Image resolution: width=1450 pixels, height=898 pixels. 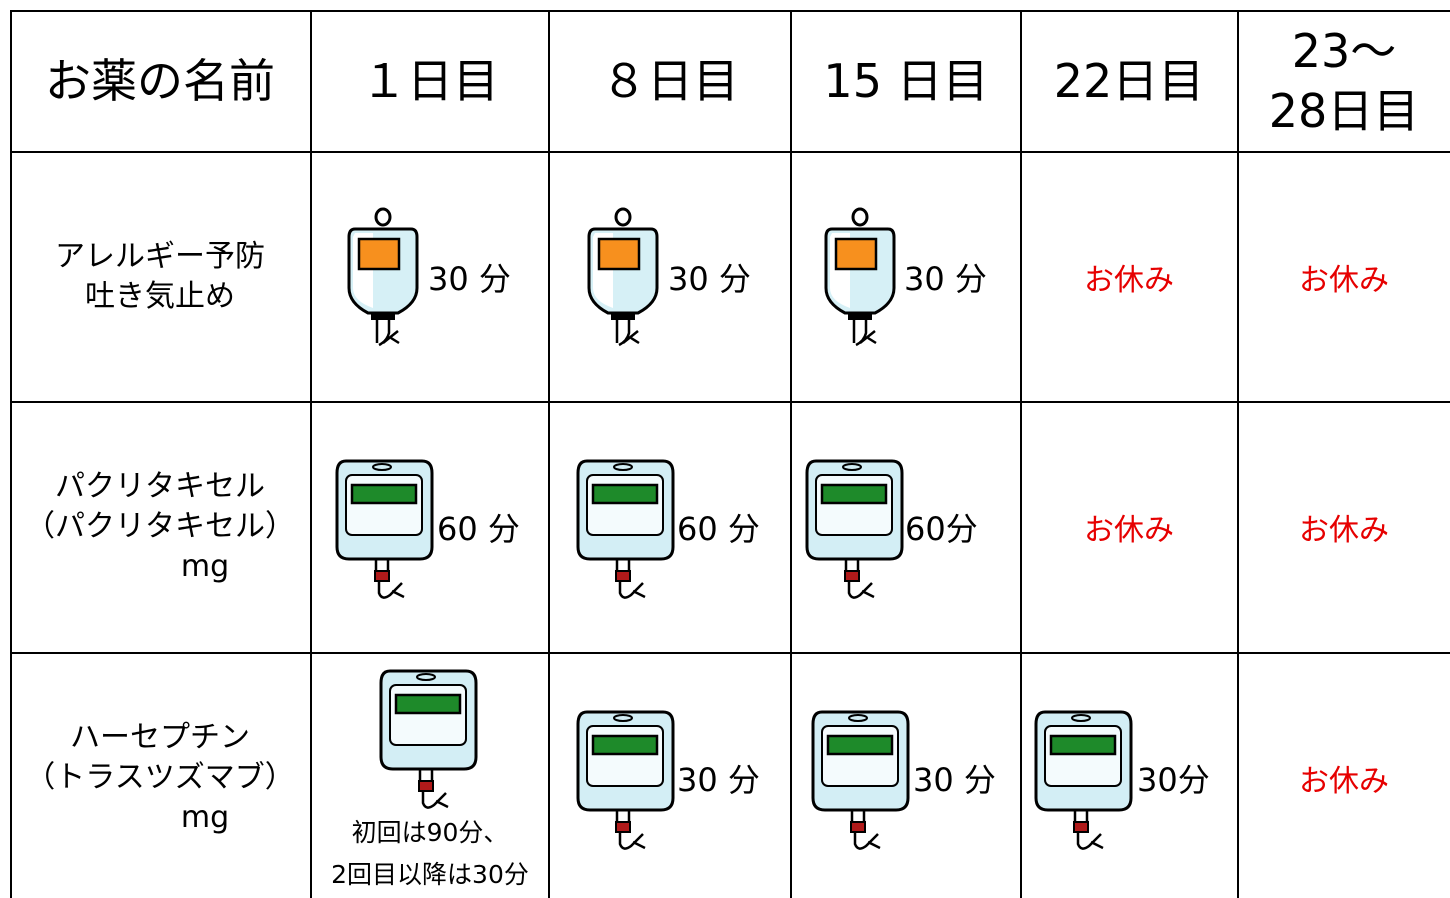 I want to click on drug-name: パクリタキセル （パクリタキセル） mg, so click(x=160, y=527).